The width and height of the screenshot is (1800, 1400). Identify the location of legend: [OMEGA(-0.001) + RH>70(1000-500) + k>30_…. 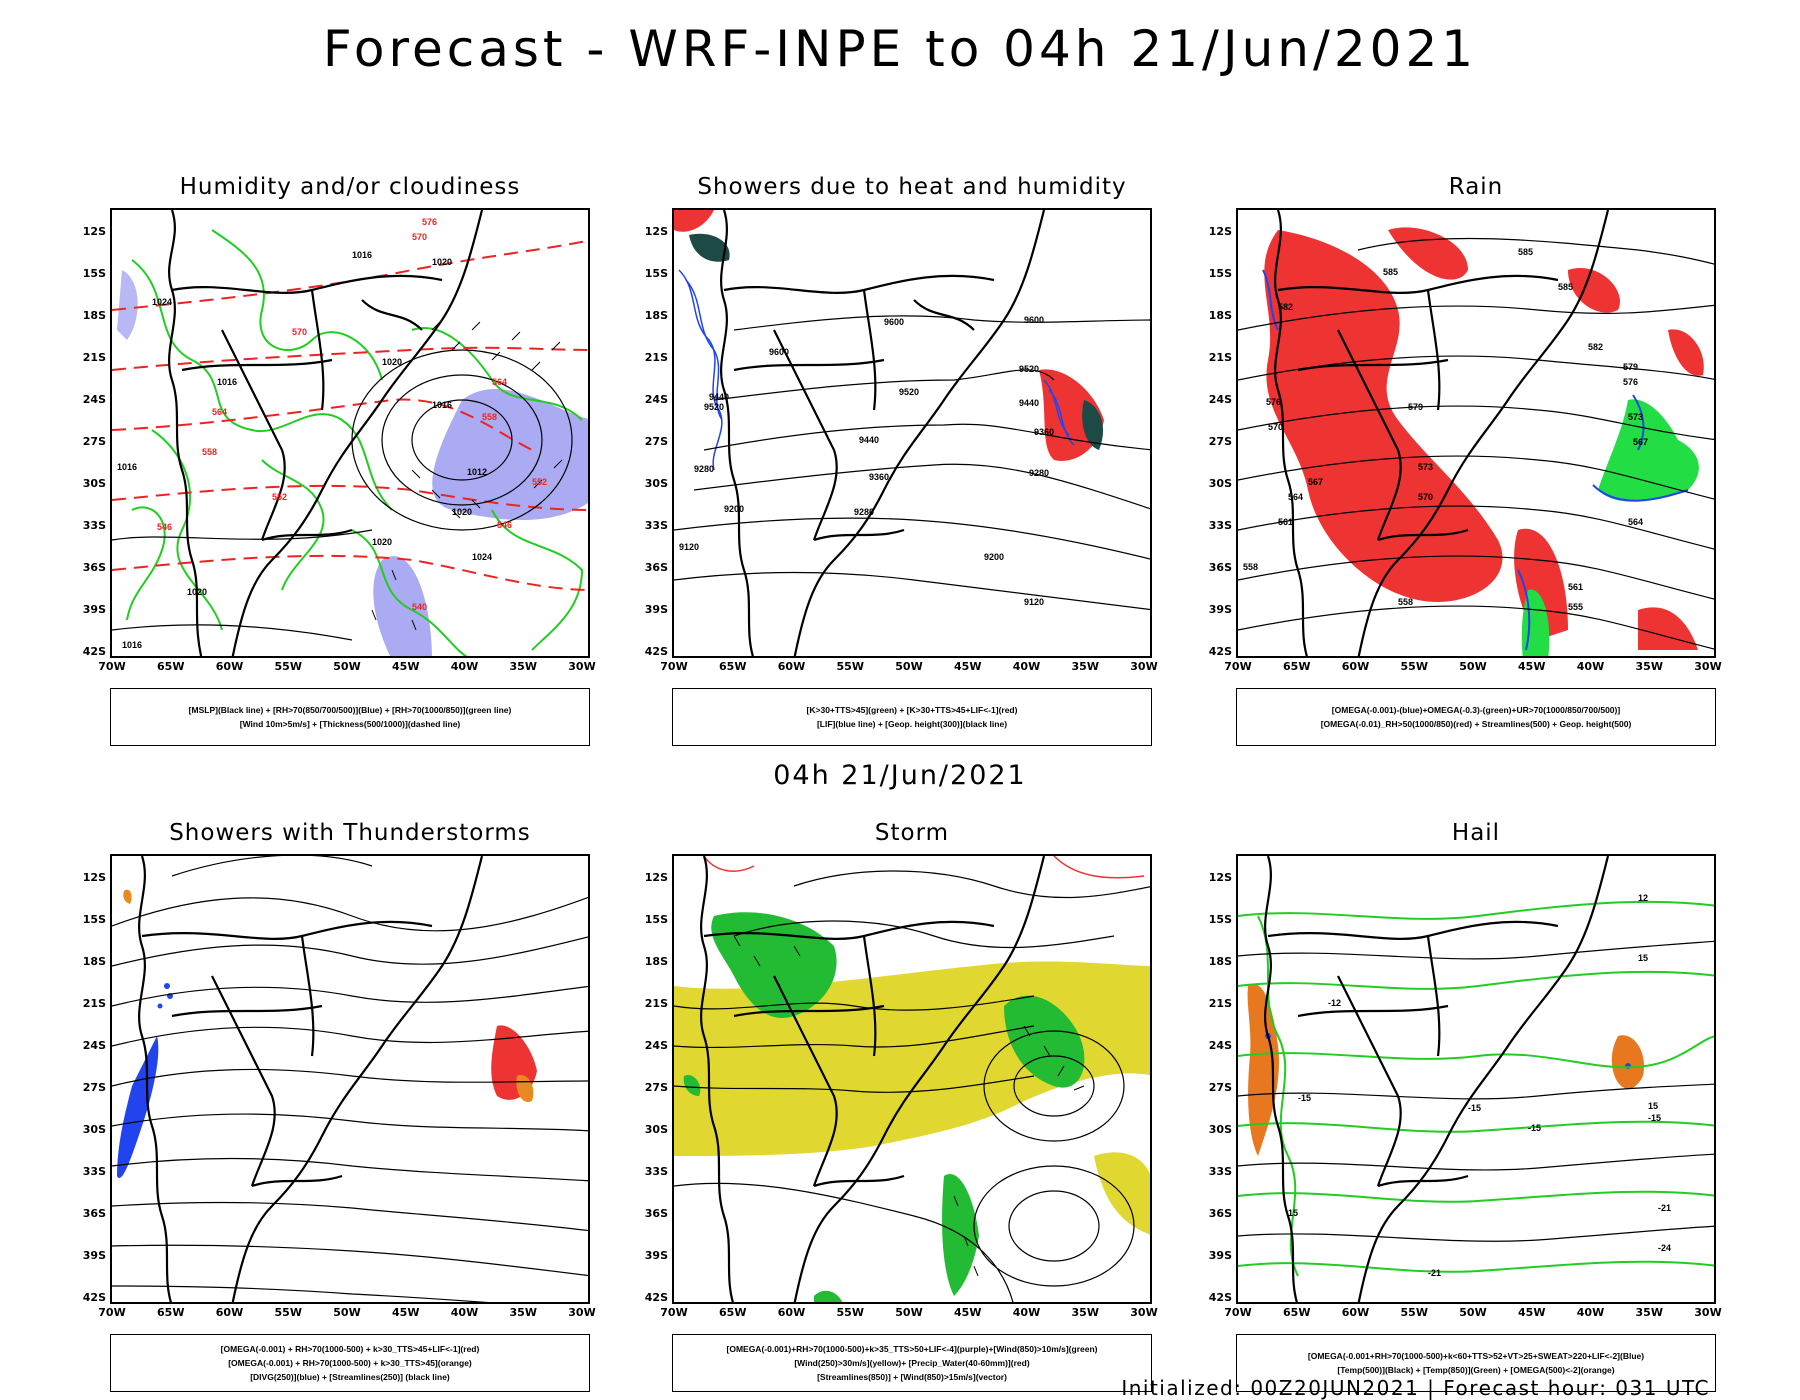
(350, 1363).